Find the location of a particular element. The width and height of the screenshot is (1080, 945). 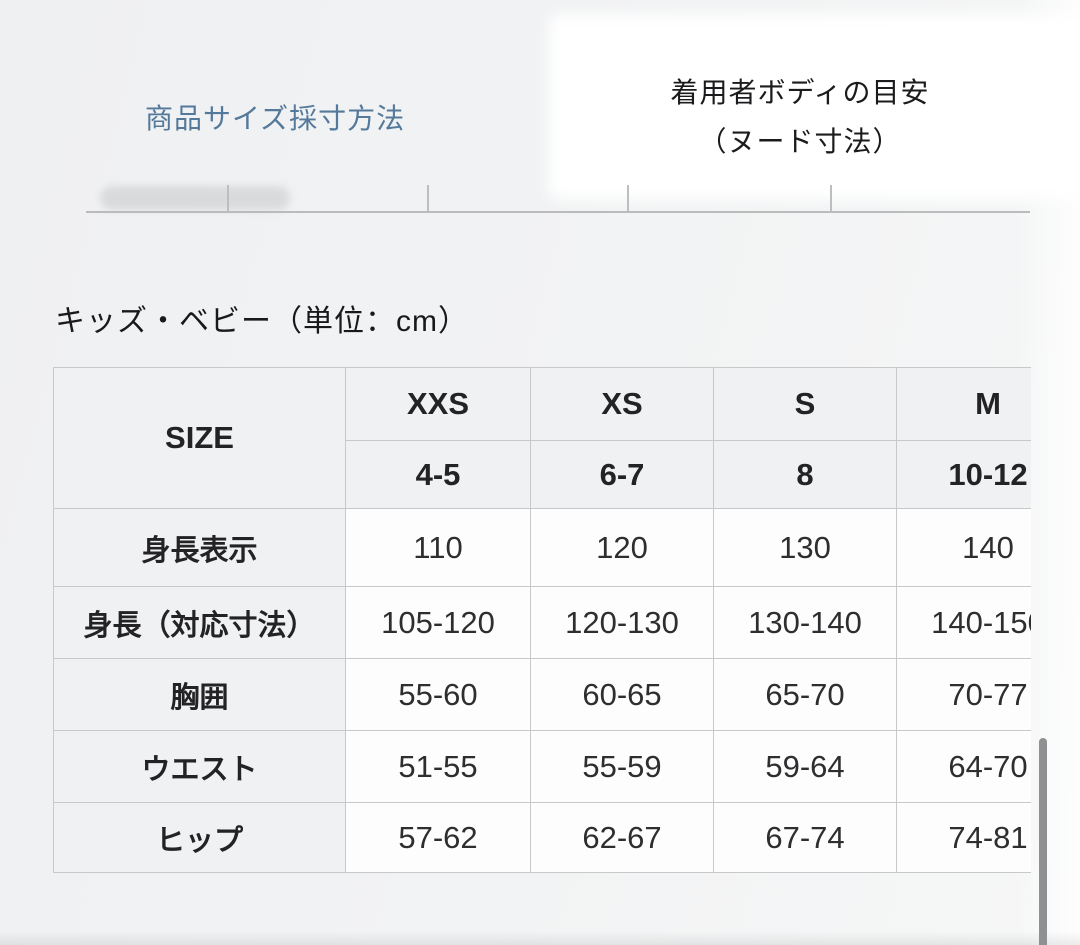

cell-value: 51-55 is located at coordinates (438, 766).